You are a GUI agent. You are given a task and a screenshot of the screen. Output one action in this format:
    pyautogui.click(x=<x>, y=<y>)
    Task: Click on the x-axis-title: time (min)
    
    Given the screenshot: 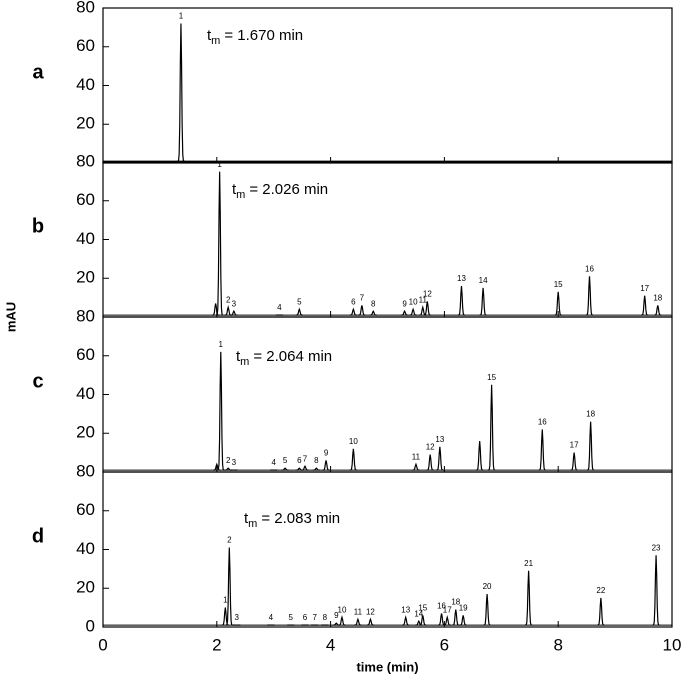 What is the action you would take?
    pyautogui.click(x=387, y=666)
    